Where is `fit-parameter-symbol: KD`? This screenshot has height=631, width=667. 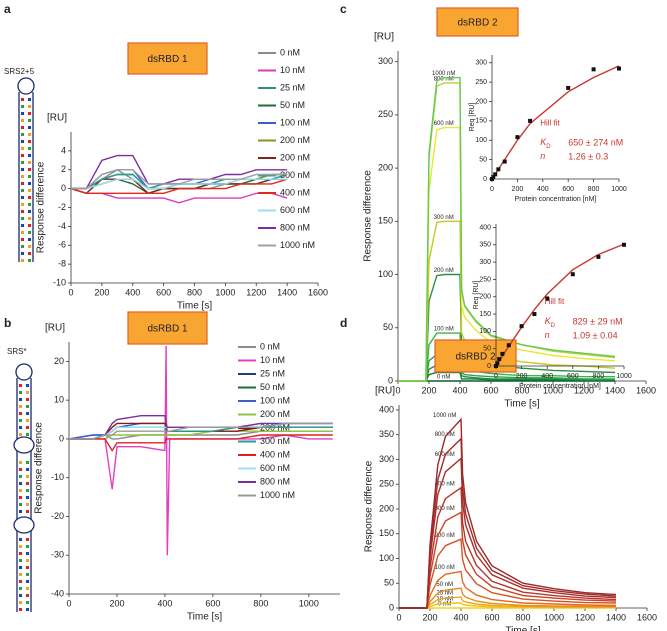 fit-parameter-symbol: KD is located at coordinates (545, 144).